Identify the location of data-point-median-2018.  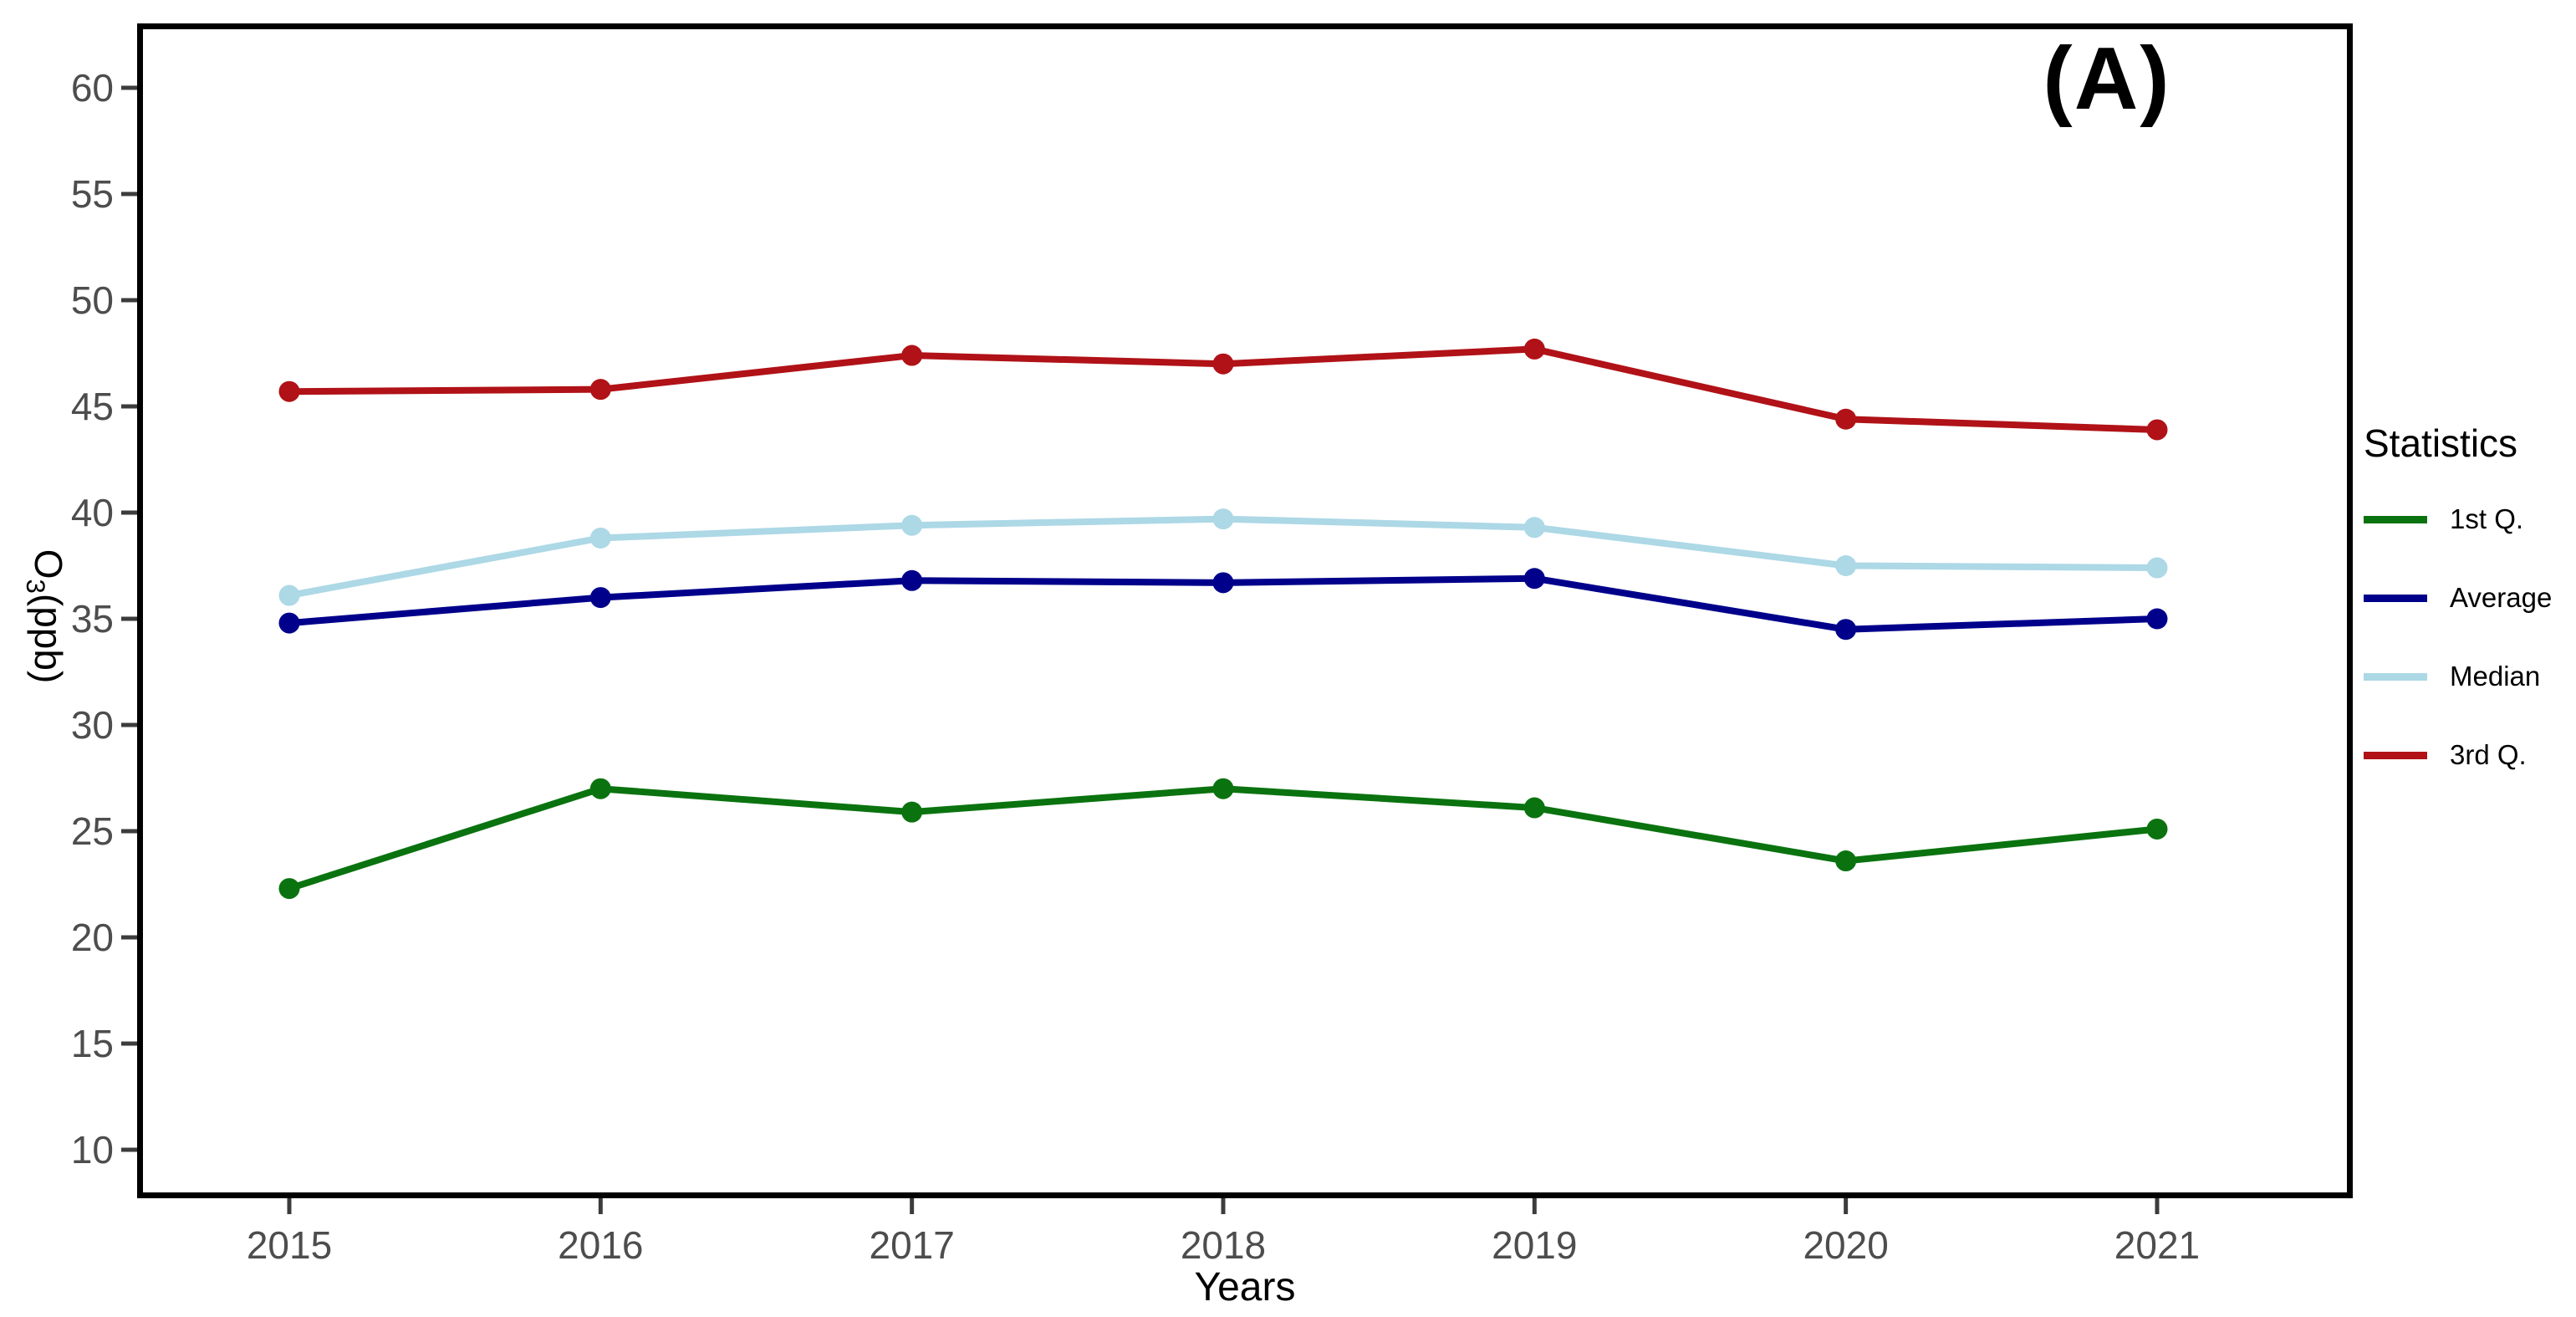
(1223, 519).